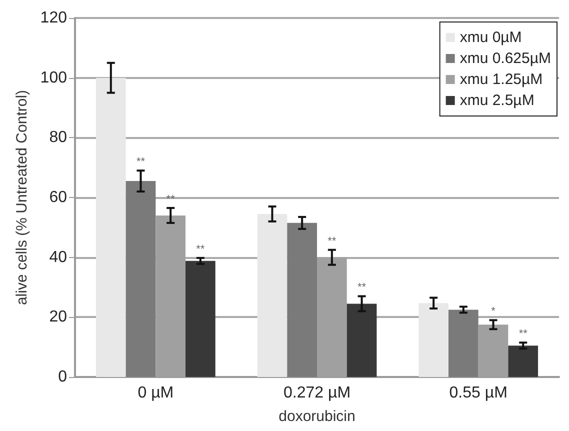  I want to click on x-axis-title: doxorubicin, so click(317, 416).